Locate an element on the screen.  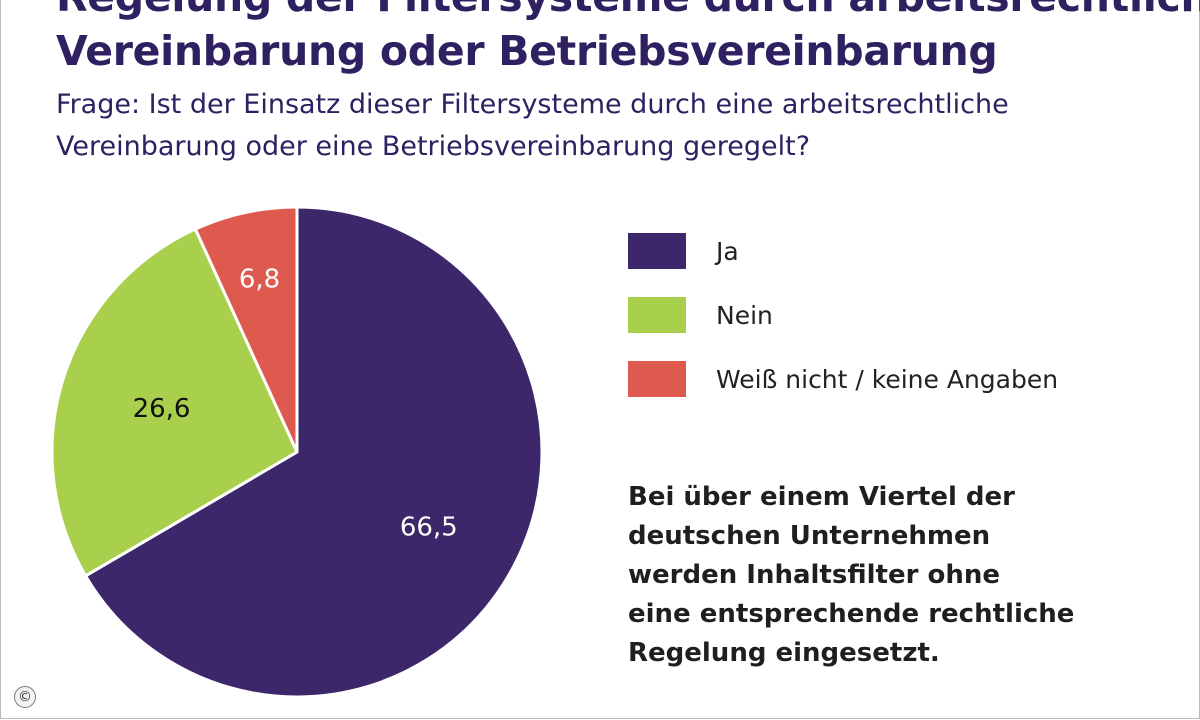
copyright-icon: © is located at coordinates (25, 697).